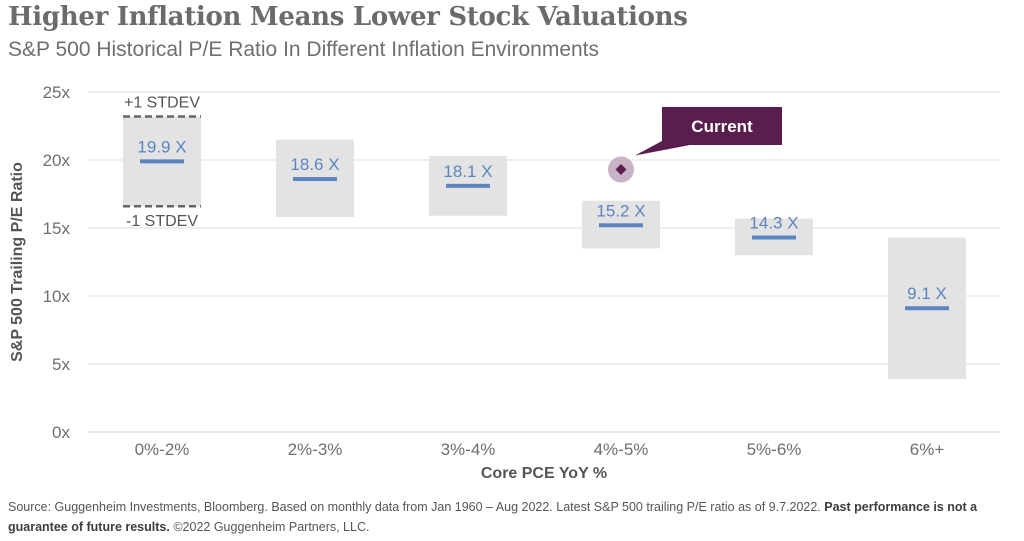 The image size is (1024, 541). I want to click on x-axis-title: Core PCE YoY %, so click(544, 473).